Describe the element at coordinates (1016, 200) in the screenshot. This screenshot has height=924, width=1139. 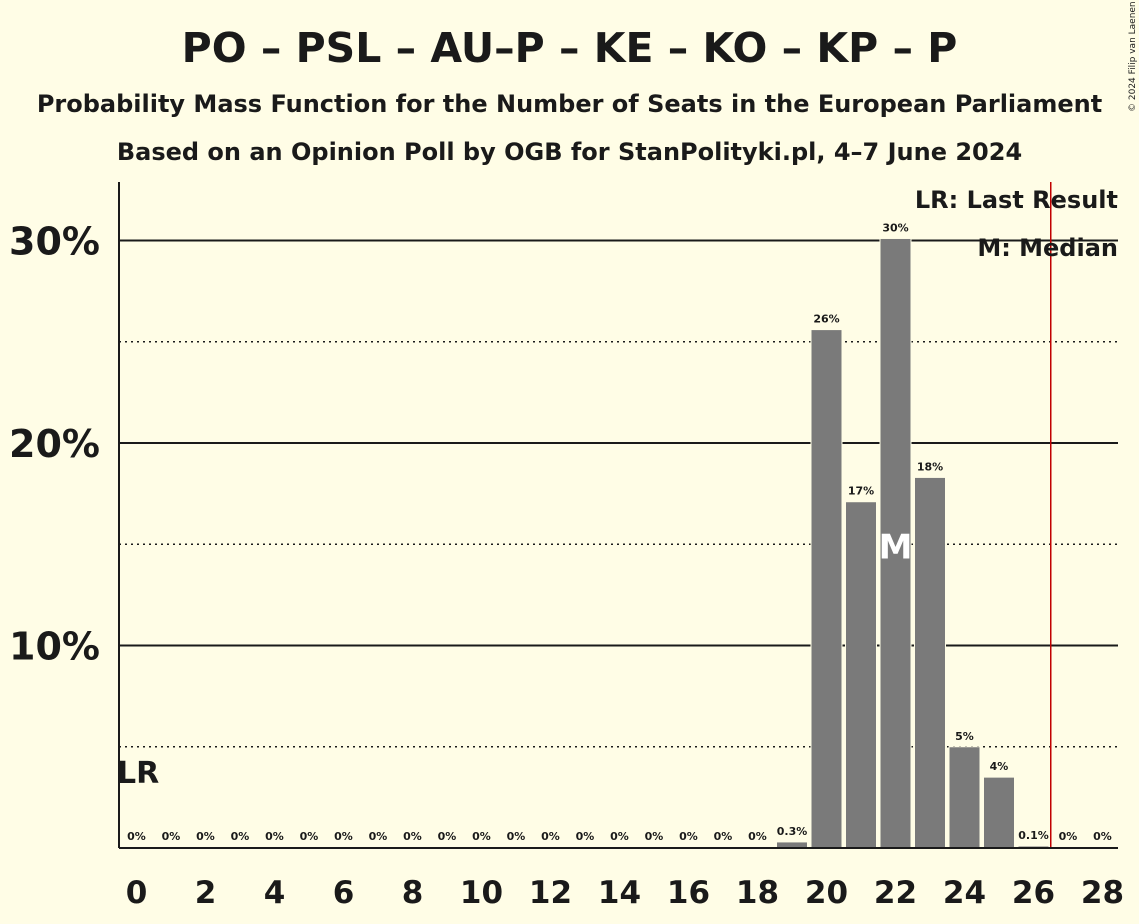
I see `legend-last-result: LR: Last Result` at that location.